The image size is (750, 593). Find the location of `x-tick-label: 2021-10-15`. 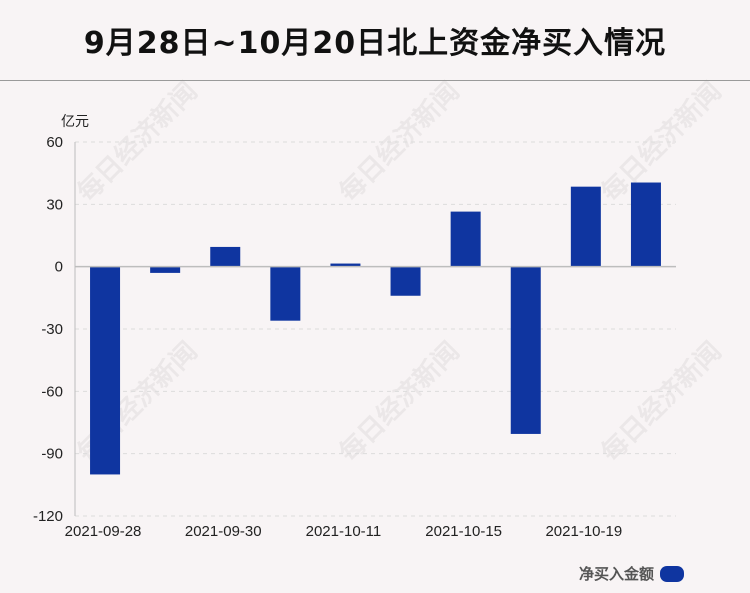

x-tick-label: 2021-10-15 is located at coordinates (463, 531).